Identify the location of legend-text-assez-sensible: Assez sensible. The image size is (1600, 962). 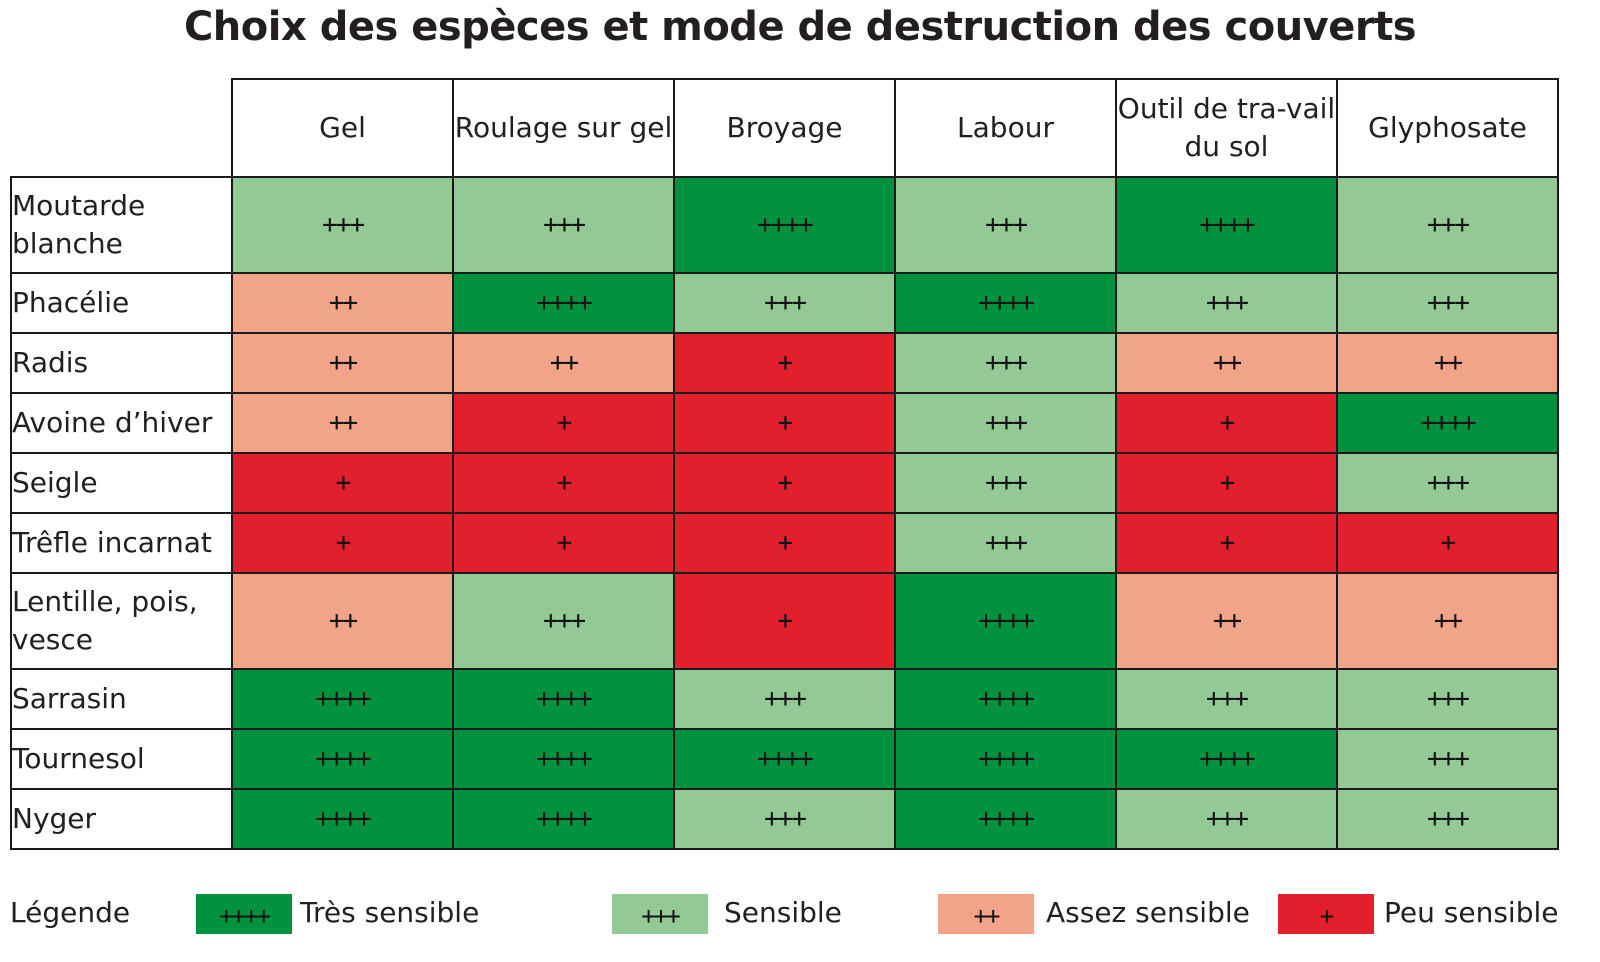
(1148, 912).